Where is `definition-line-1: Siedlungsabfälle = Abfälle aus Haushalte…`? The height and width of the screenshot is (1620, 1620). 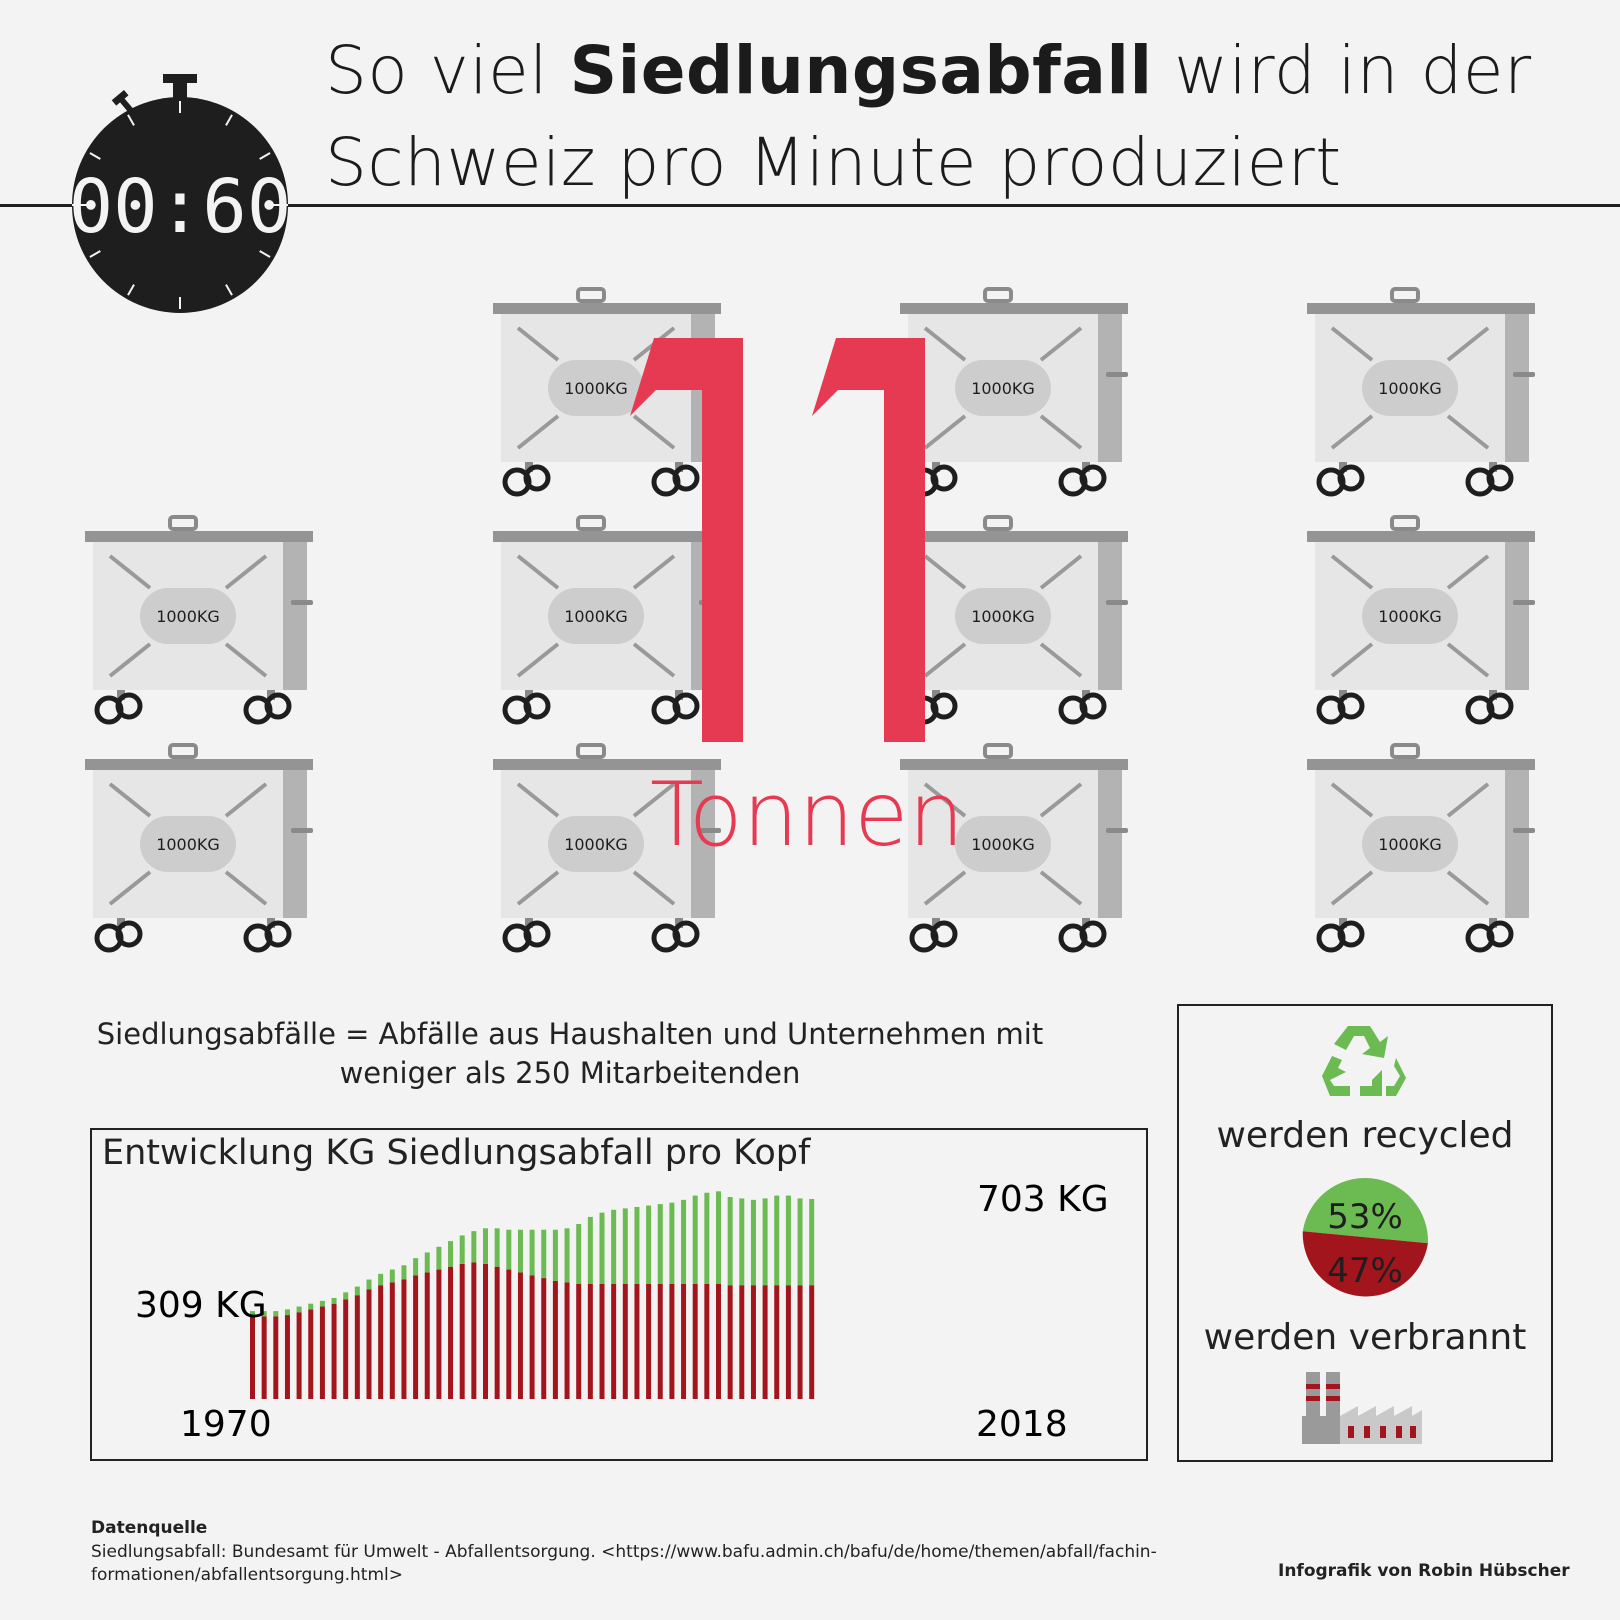 definition-line-1: Siedlungsabfälle = Abfälle aus Haushalte… is located at coordinates (570, 1034).